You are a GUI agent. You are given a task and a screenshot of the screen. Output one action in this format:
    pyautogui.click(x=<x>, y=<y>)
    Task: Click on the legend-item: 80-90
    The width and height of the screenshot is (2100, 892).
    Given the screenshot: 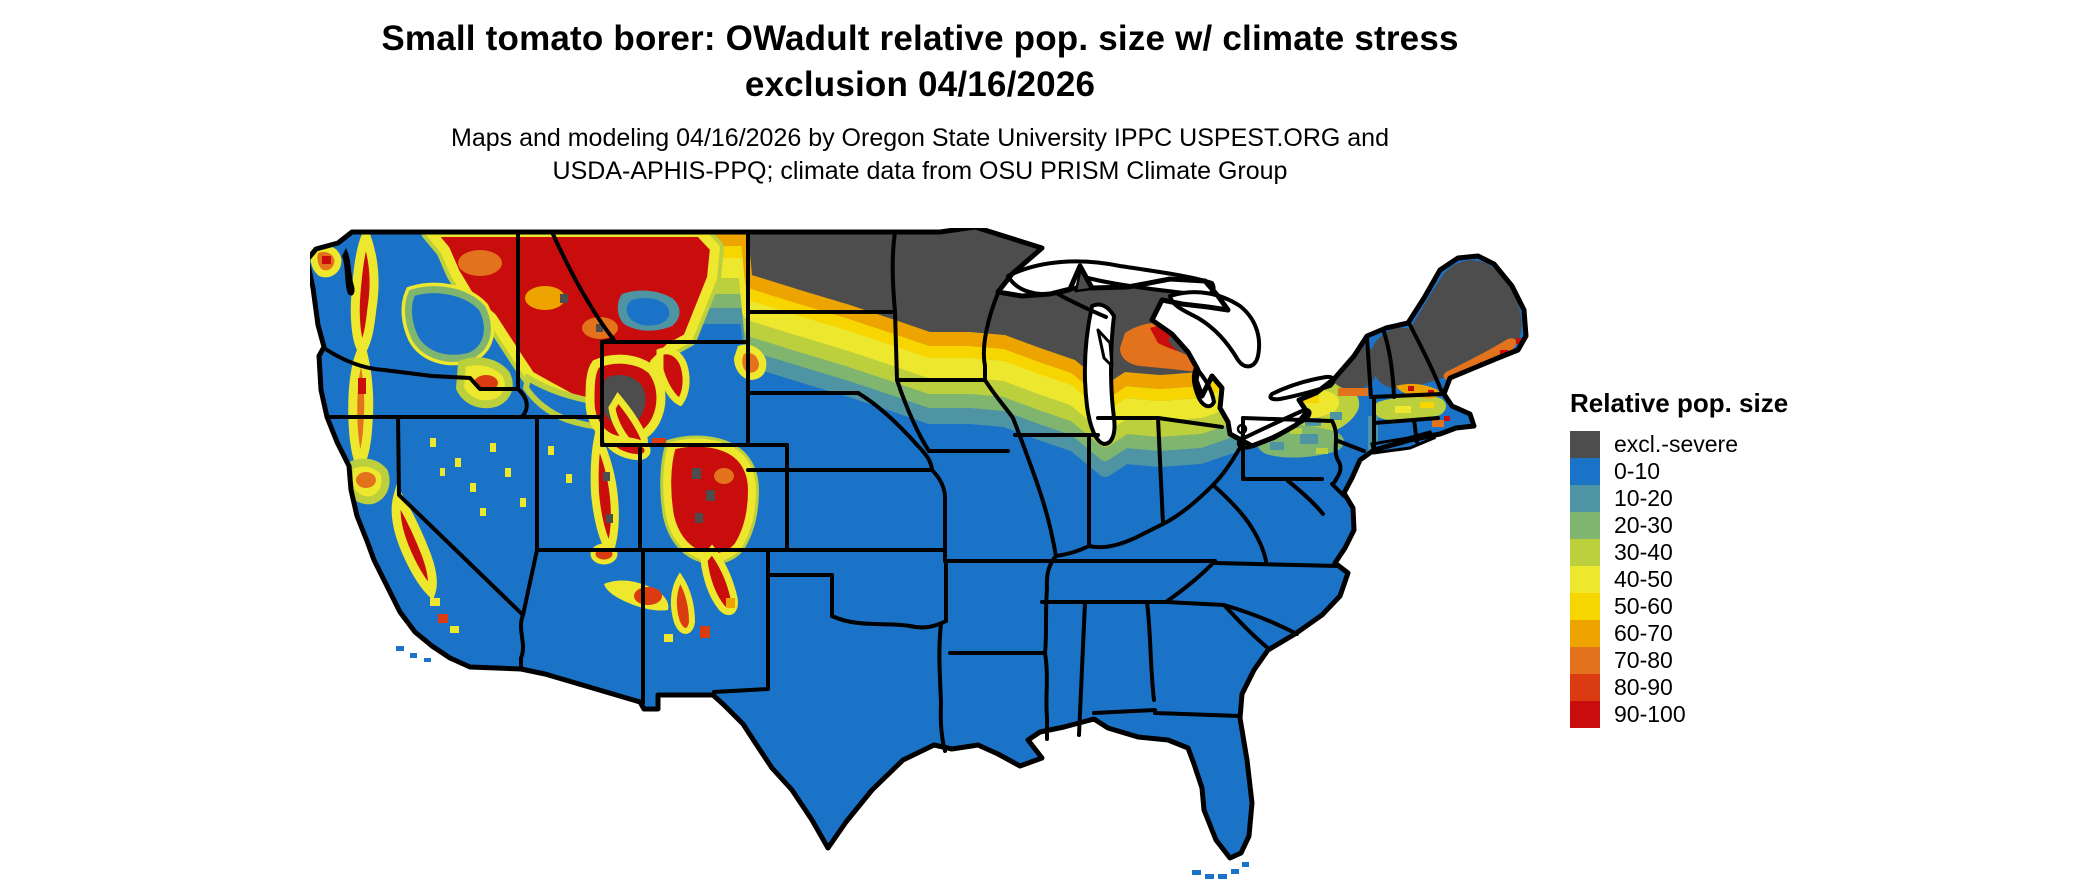 What is the action you would take?
    pyautogui.click(x=1679, y=687)
    